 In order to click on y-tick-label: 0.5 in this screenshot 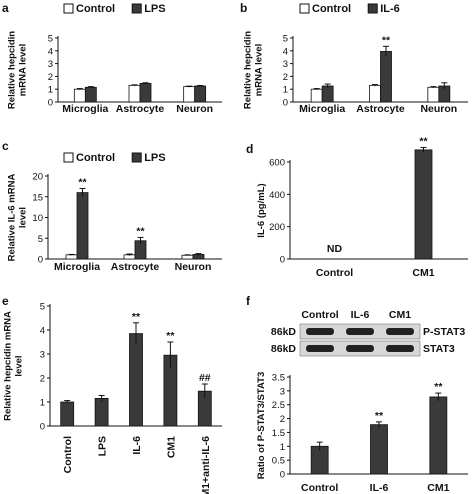, I will do `click(278, 461)`.